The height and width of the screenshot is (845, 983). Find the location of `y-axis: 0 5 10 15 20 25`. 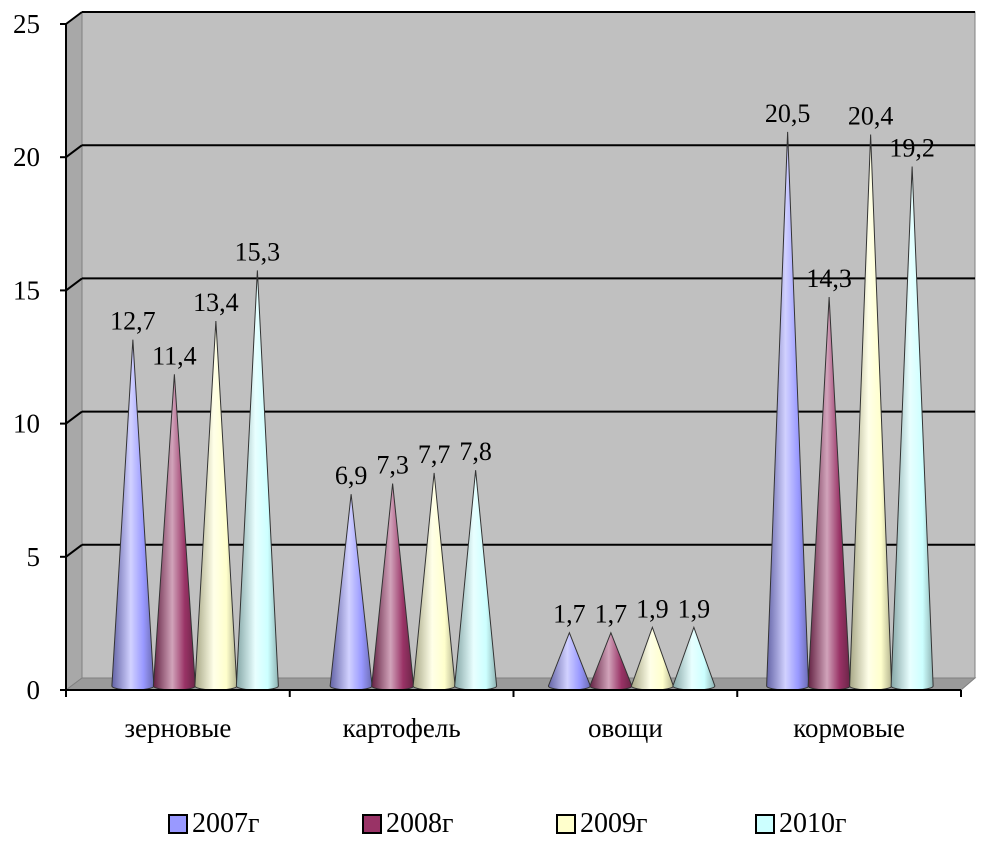

y-axis: 0 5 10 15 20 25 is located at coordinates (40, 357).